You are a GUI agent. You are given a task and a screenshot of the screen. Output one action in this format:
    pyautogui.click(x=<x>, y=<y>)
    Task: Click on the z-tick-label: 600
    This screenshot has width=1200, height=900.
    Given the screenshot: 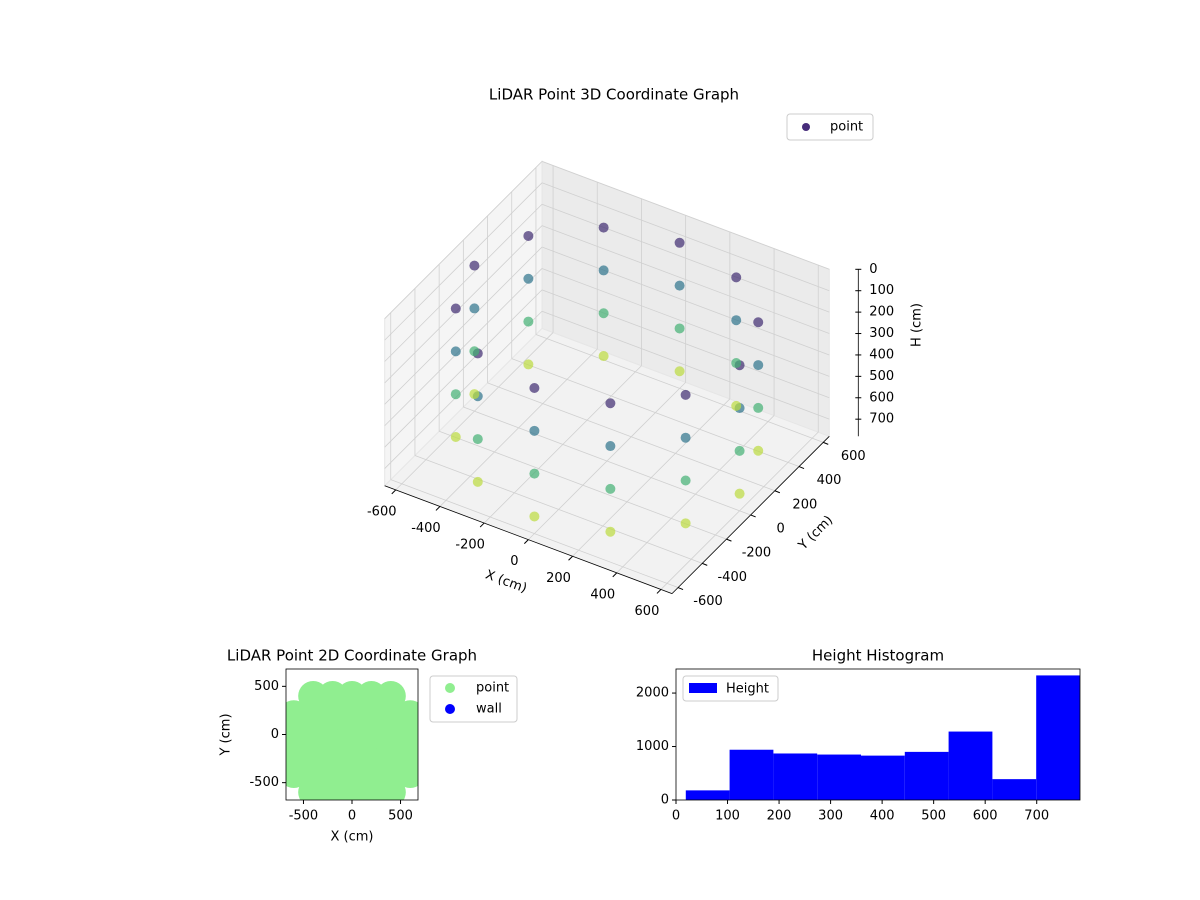 What is the action you would take?
    pyautogui.click(x=881, y=397)
    